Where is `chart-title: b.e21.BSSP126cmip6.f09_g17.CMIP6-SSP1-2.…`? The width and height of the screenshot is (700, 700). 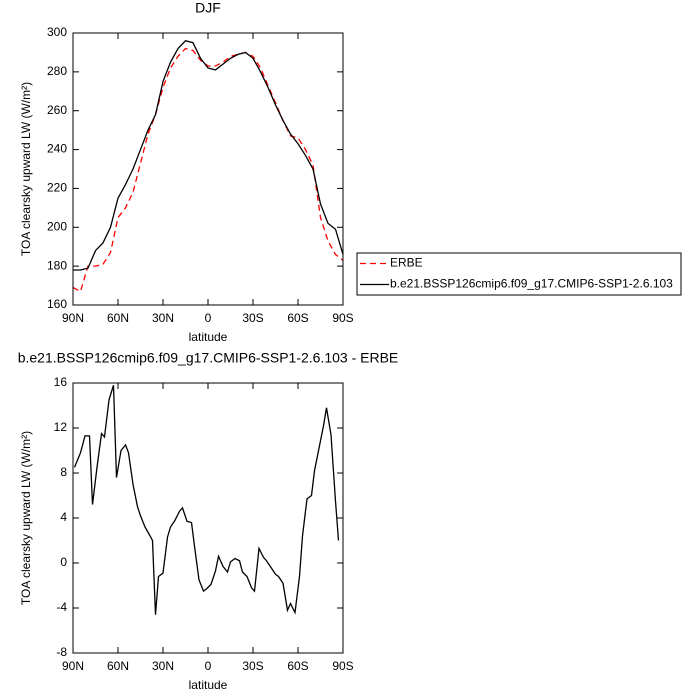 chart-title: b.e21.BSSP126cmip6.f09_g17.CMIP6-SSP1-2.… is located at coordinates (208, 358).